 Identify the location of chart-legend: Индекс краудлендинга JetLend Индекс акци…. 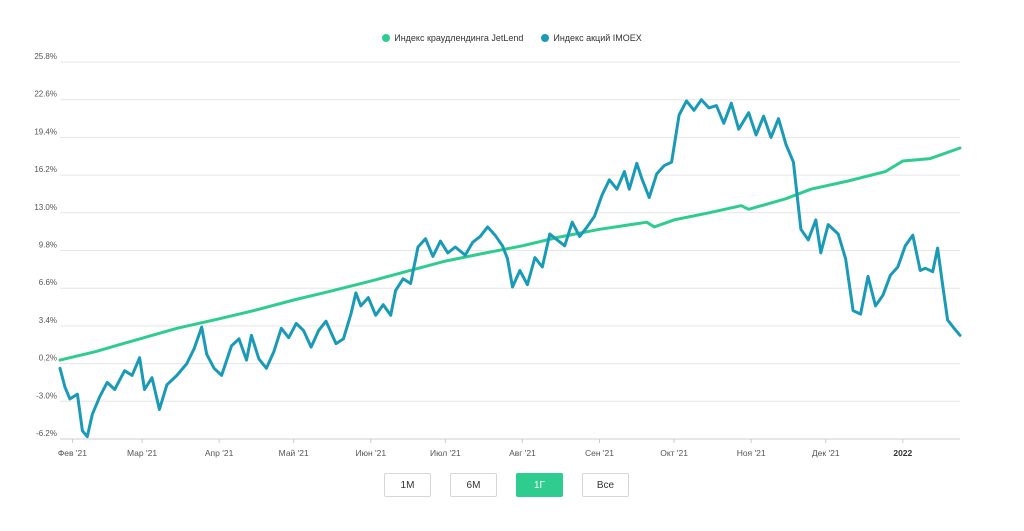
(512, 38).